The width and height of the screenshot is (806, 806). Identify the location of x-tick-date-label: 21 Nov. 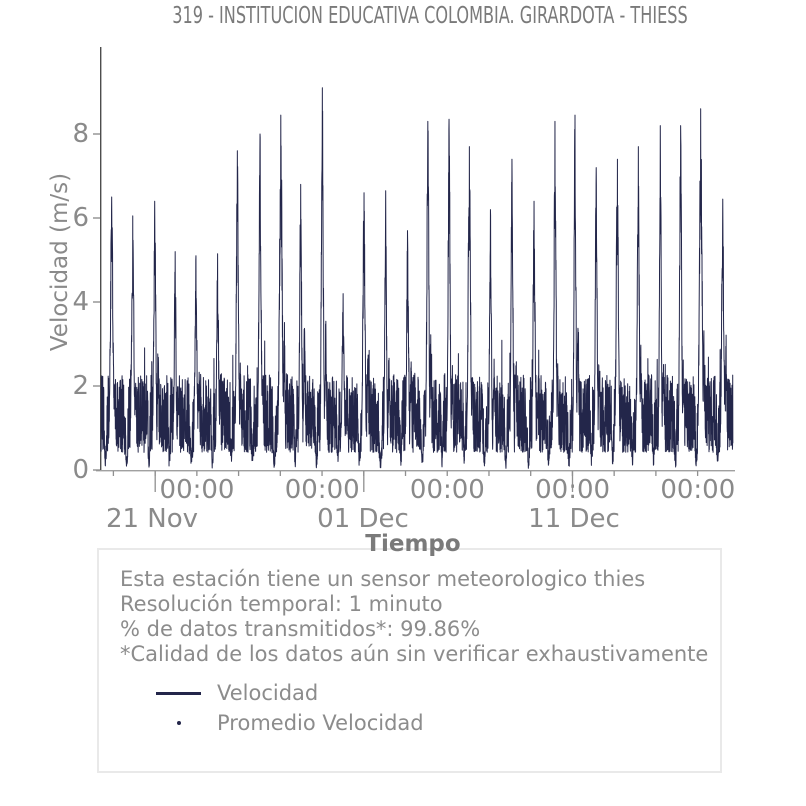
(152, 519).